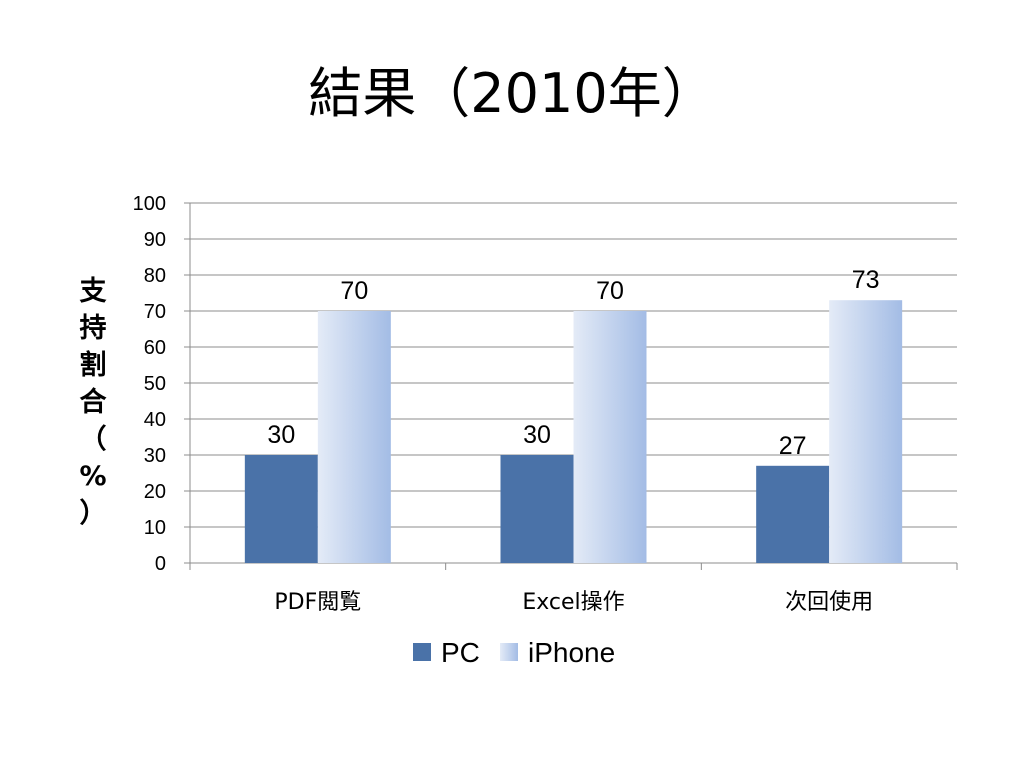  I want to click on y-axis-label-char: 割, so click(93, 365).